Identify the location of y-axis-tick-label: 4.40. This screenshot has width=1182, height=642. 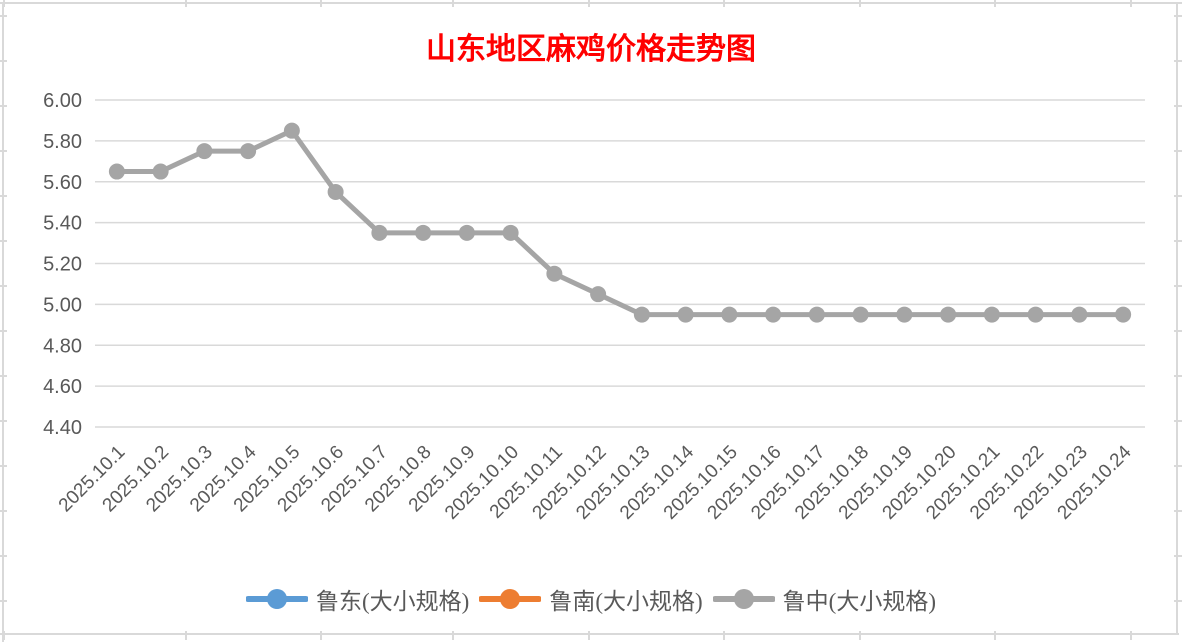
(62, 428).